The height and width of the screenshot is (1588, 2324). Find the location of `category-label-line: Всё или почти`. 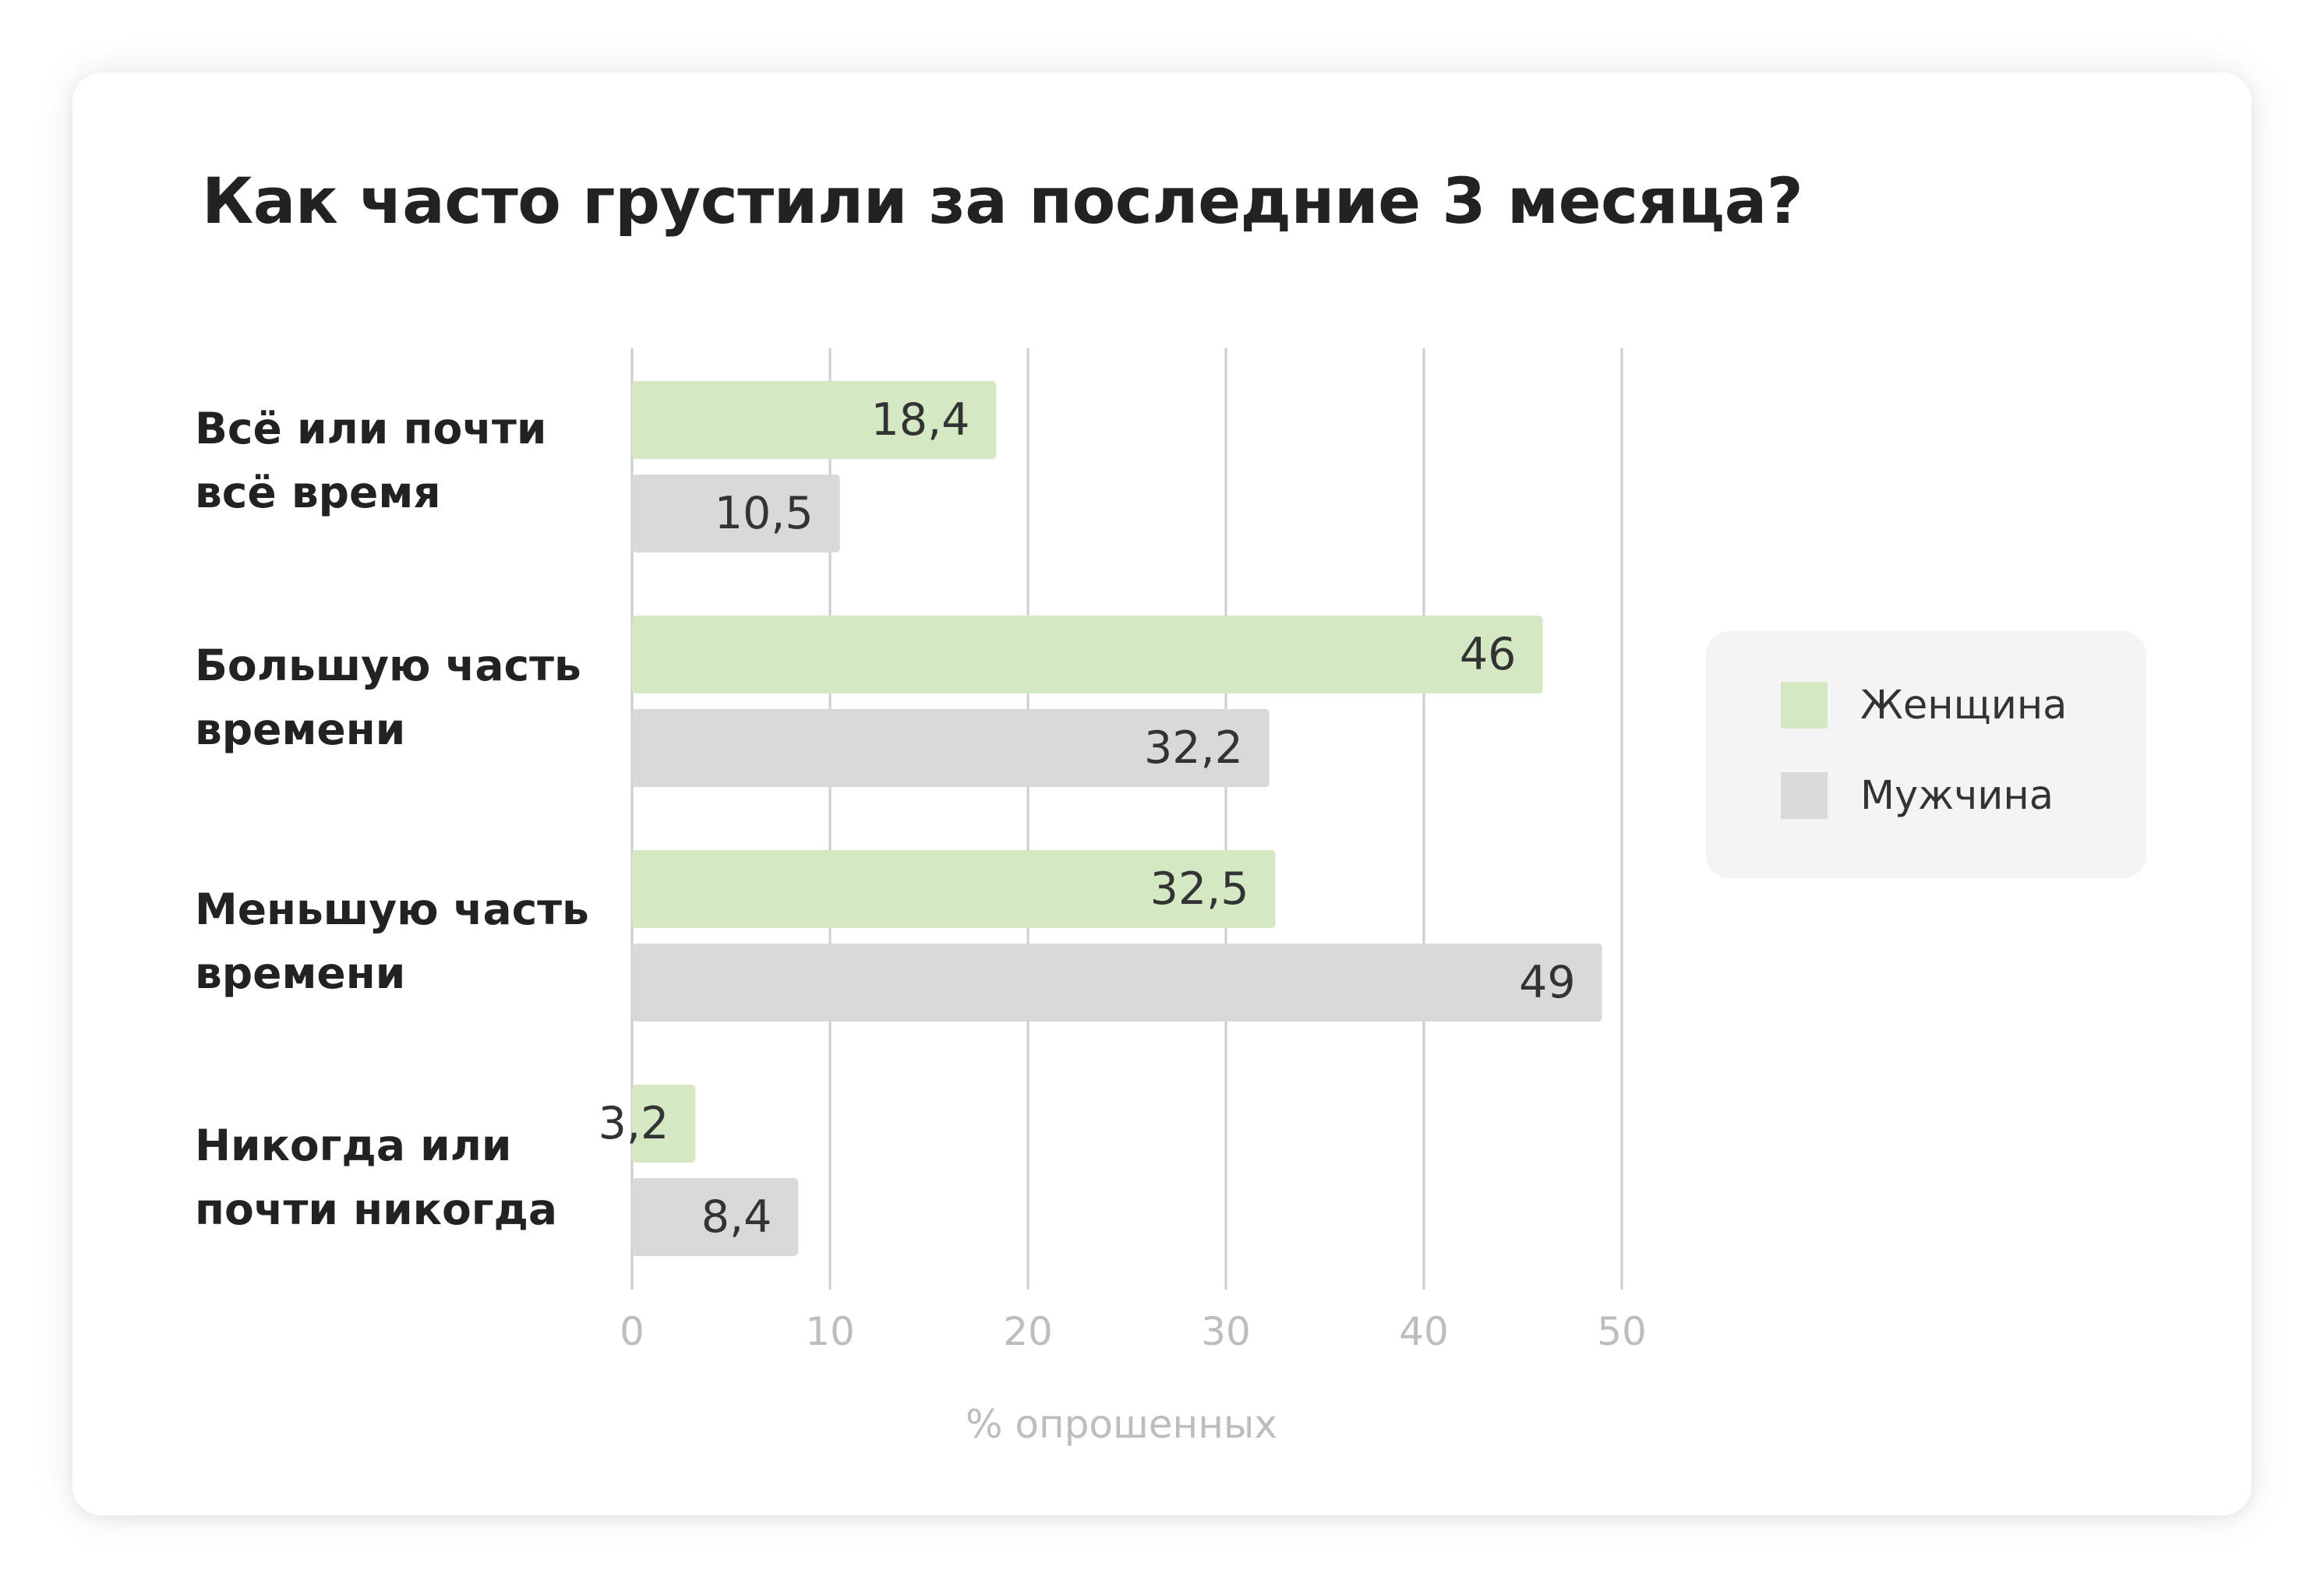

category-label-line: Всё или почти is located at coordinates (371, 428).